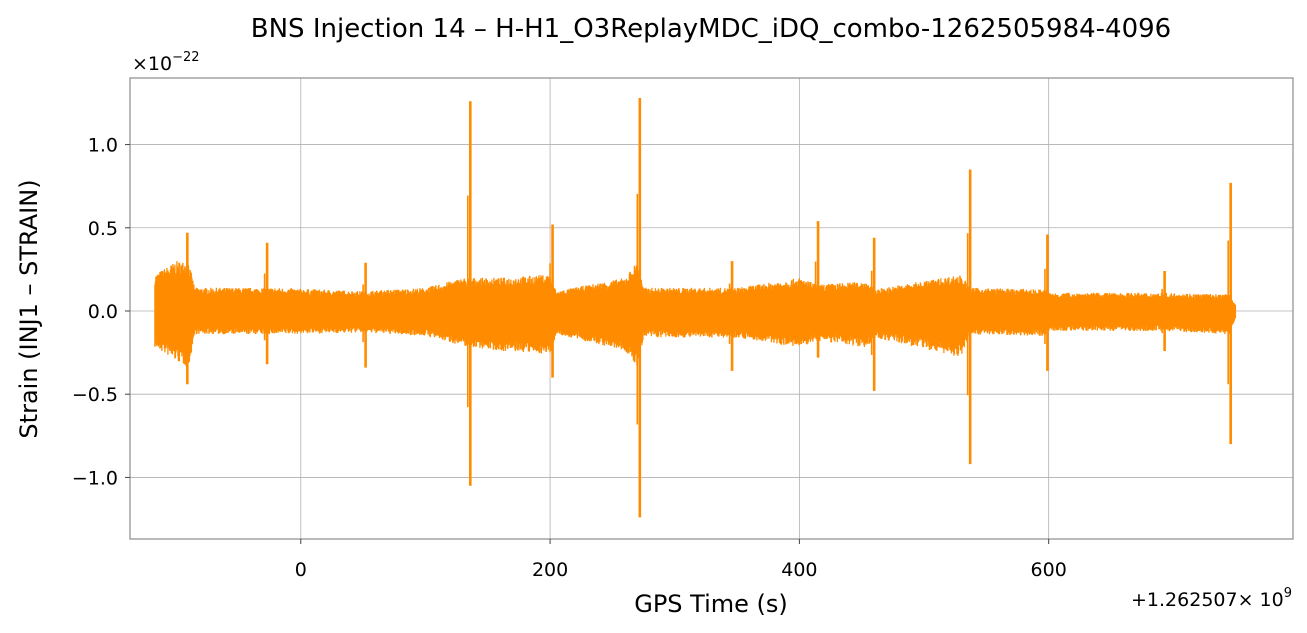 The height and width of the screenshot is (633, 1307). I want to click on y-tick-label: 1.0, so click(103, 146).